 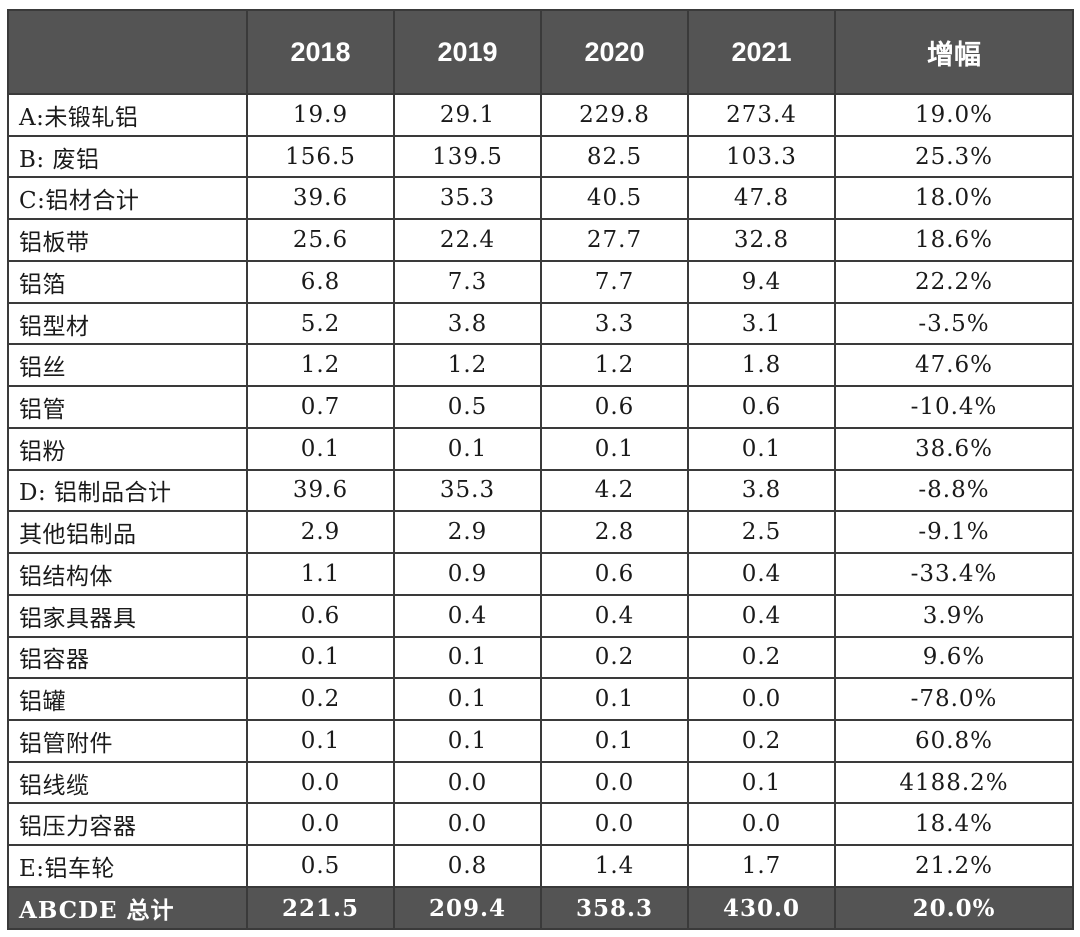 I want to click on header-row: 2018 2019 2020 2021 增幅, so click(x=540, y=52).